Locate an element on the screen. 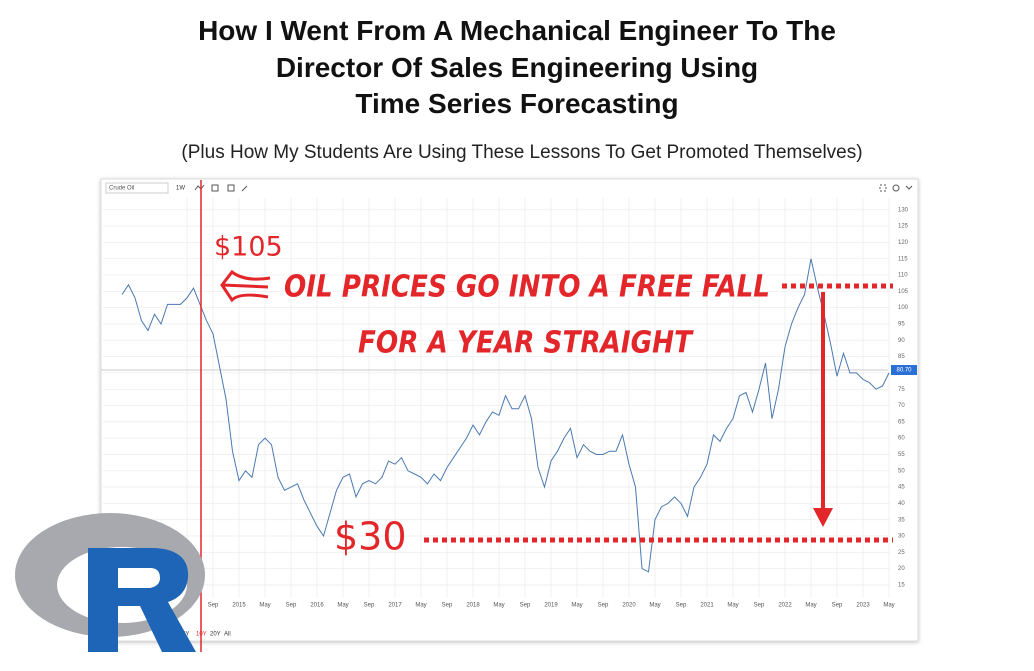 This screenshot has height=671, width=1034. y-tick-label: 110 is located at coordinates (903, 276).